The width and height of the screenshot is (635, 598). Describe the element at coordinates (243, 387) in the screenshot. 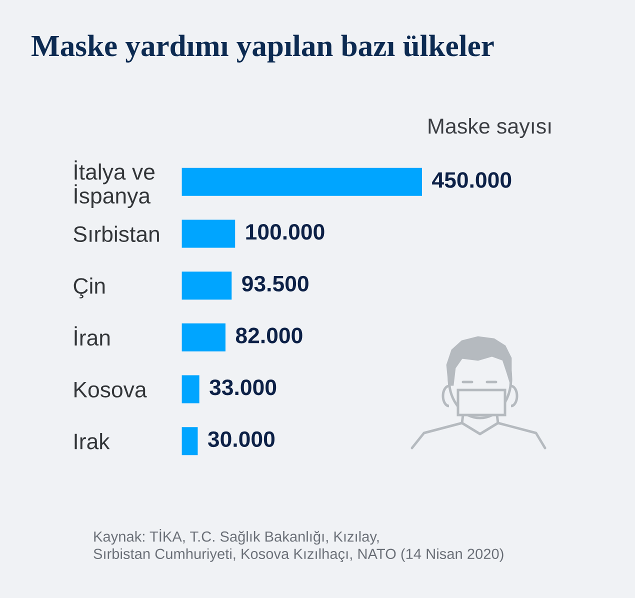

I see `data-label: 33.000` at that location.